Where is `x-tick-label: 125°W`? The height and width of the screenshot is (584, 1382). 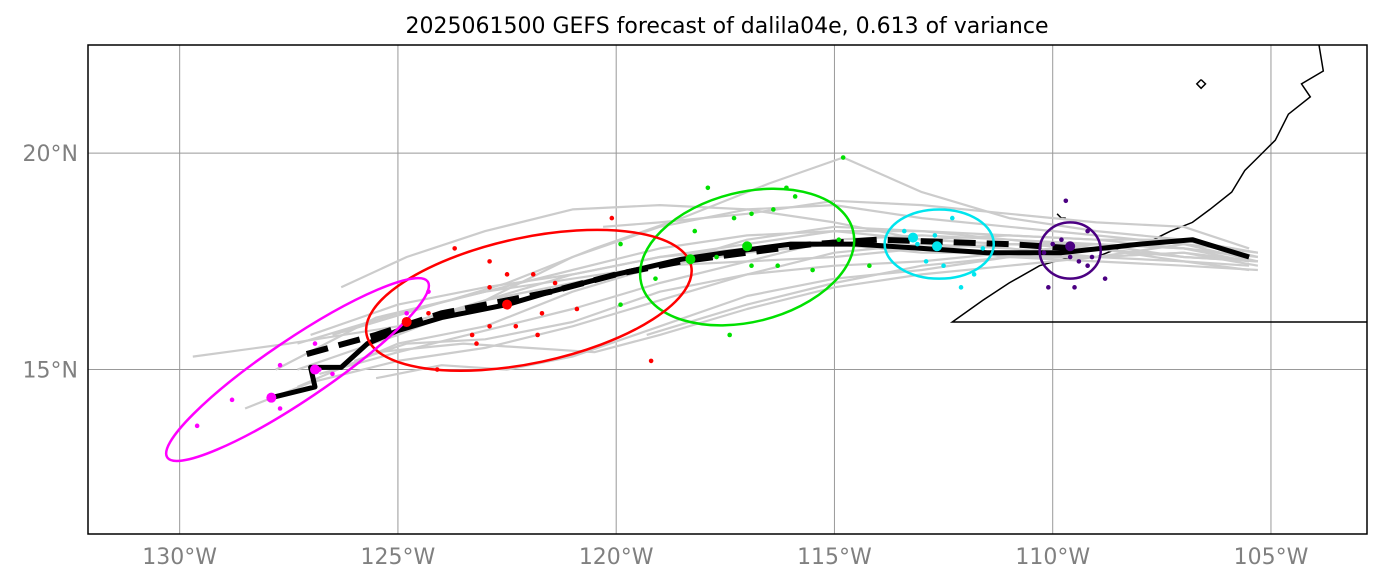
x-tick-label: 125°W is located at coordinates (398, 557).